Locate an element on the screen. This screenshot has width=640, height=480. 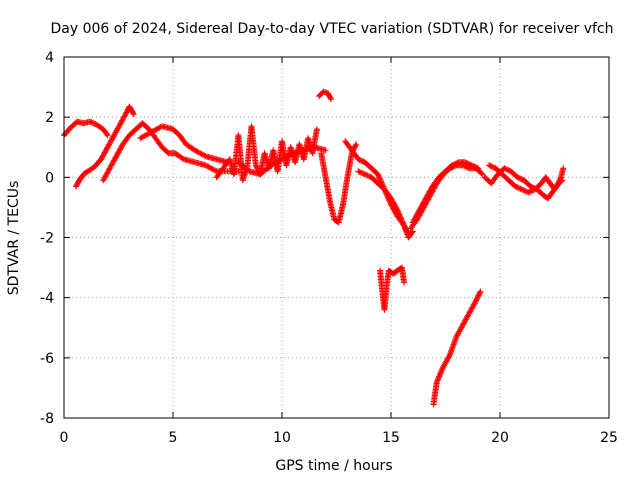
y-tick-label: 2 is located at coordinates (49, 118).